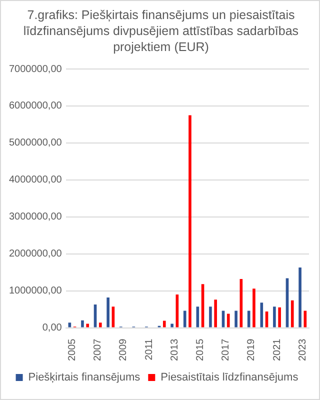  I want to click on x-tick-label: 2005, so click(72, 350).